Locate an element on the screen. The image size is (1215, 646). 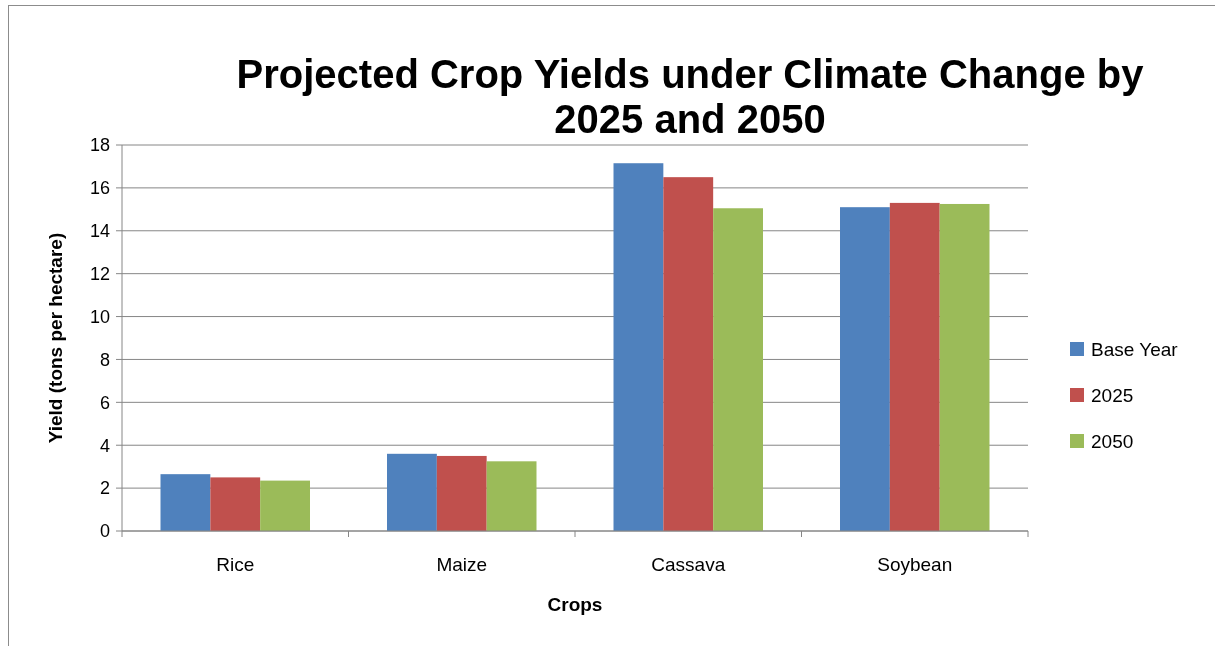
legend-label: Base Year is located at coordinates (1135, 349).